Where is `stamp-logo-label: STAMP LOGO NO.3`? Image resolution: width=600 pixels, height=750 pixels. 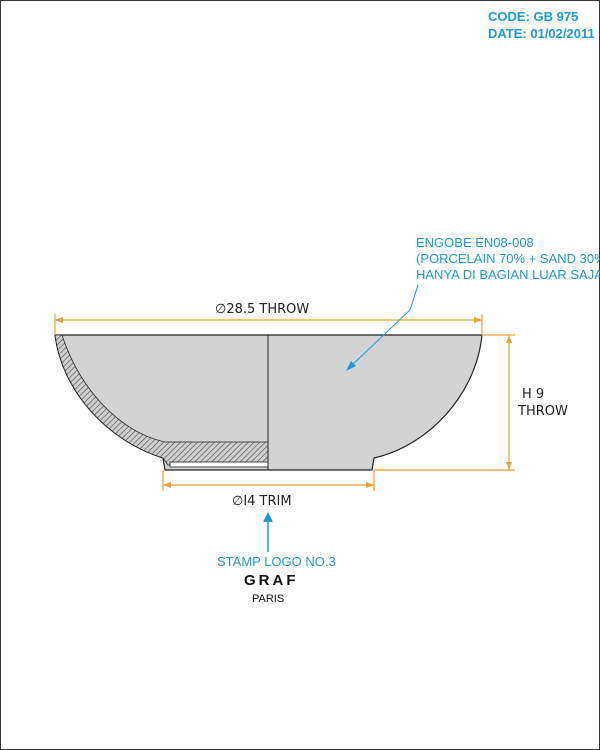 stamp-logo-label: STAMP LOGO NO.3 is located at coordinates (276, 561).